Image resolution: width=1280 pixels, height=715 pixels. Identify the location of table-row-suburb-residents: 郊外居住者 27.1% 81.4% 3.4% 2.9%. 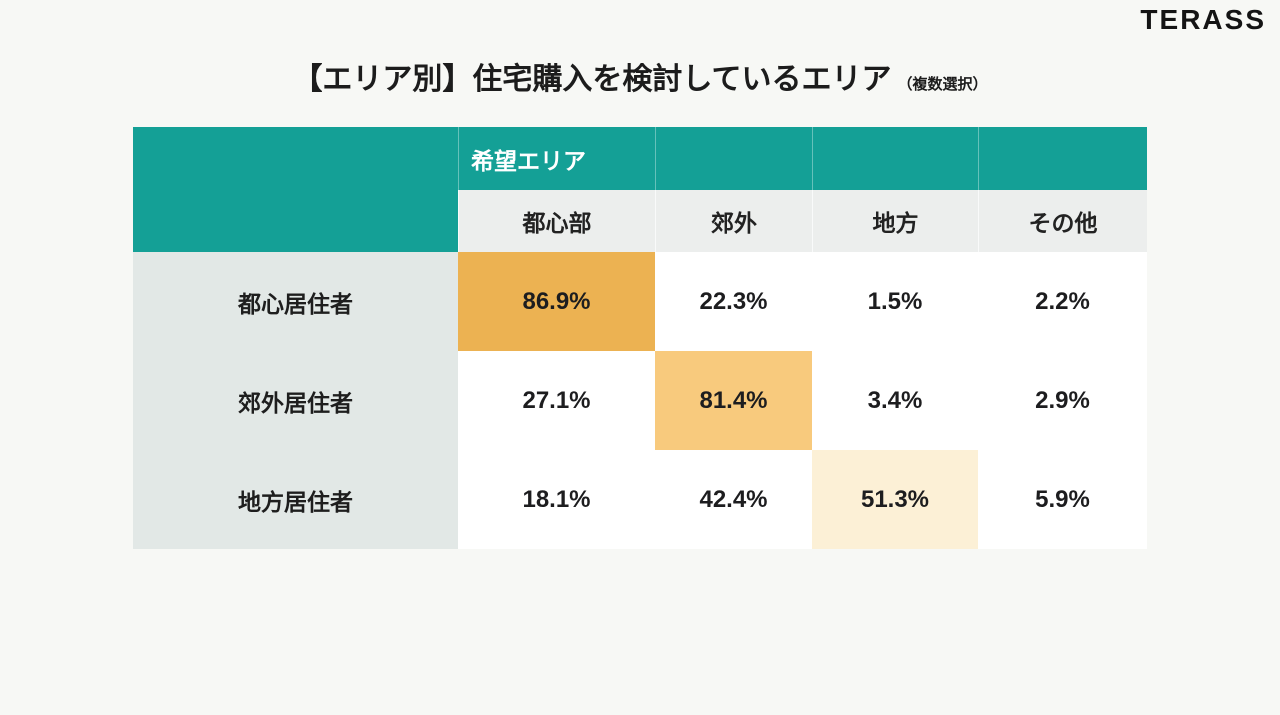
(640, 400).